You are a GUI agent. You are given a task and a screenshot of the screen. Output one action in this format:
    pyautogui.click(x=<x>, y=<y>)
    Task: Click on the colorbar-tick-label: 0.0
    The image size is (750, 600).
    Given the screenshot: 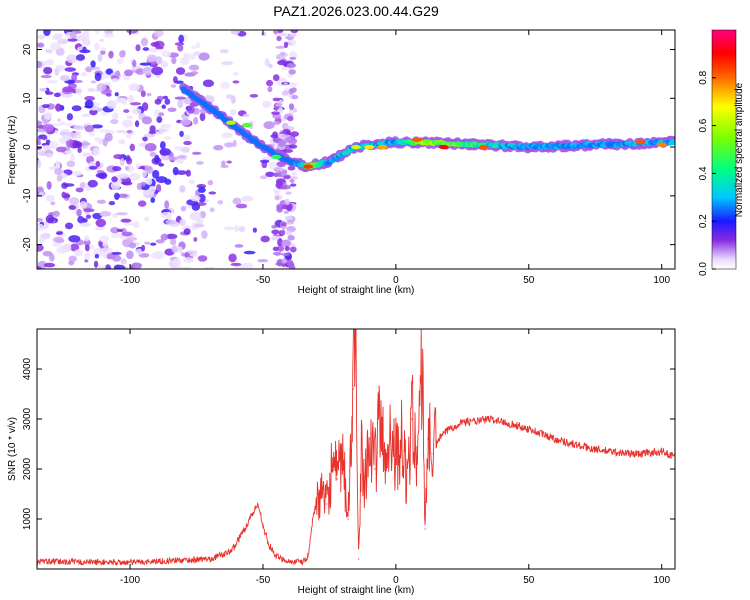 What is the action you would take?
    pyautogui.click(x=703, y=269)
    